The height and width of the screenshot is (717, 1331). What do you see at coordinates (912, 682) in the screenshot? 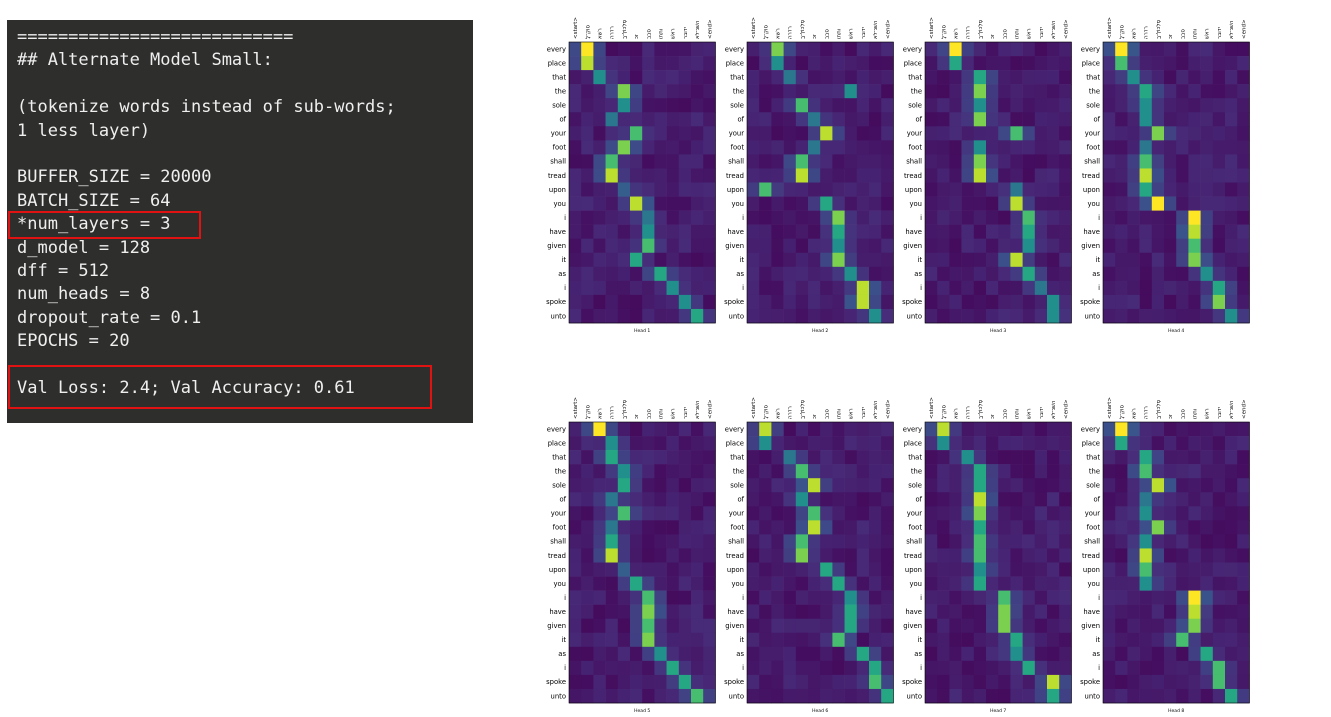
I see `y-tick-label: spoke` at bounding box center [912, 682].